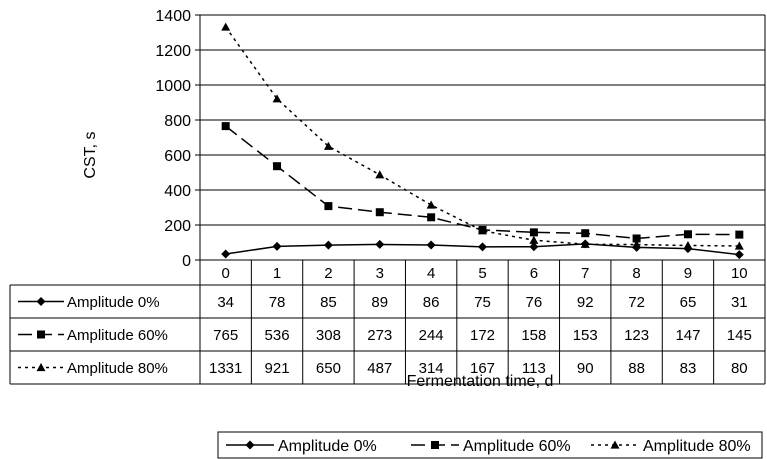 The width and height of the screenshot is (767, 459). Describe the element at coordinates (379, 368) in the screenshot. I see `table-value: 487` at that location.